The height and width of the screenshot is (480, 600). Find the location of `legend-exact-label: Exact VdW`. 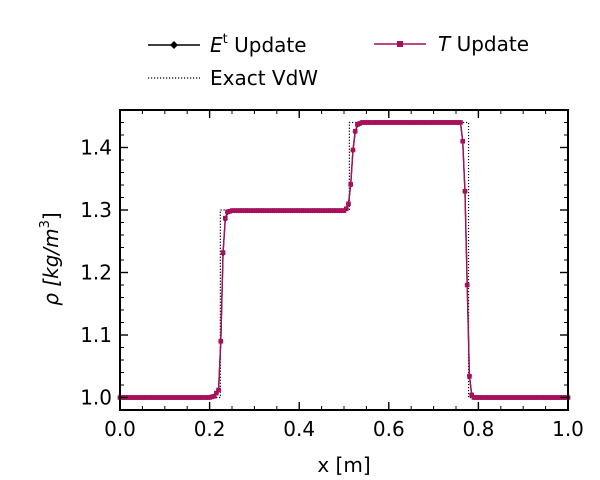

legend-exact-label: Exact VdW is located at coordinates (264, 78).